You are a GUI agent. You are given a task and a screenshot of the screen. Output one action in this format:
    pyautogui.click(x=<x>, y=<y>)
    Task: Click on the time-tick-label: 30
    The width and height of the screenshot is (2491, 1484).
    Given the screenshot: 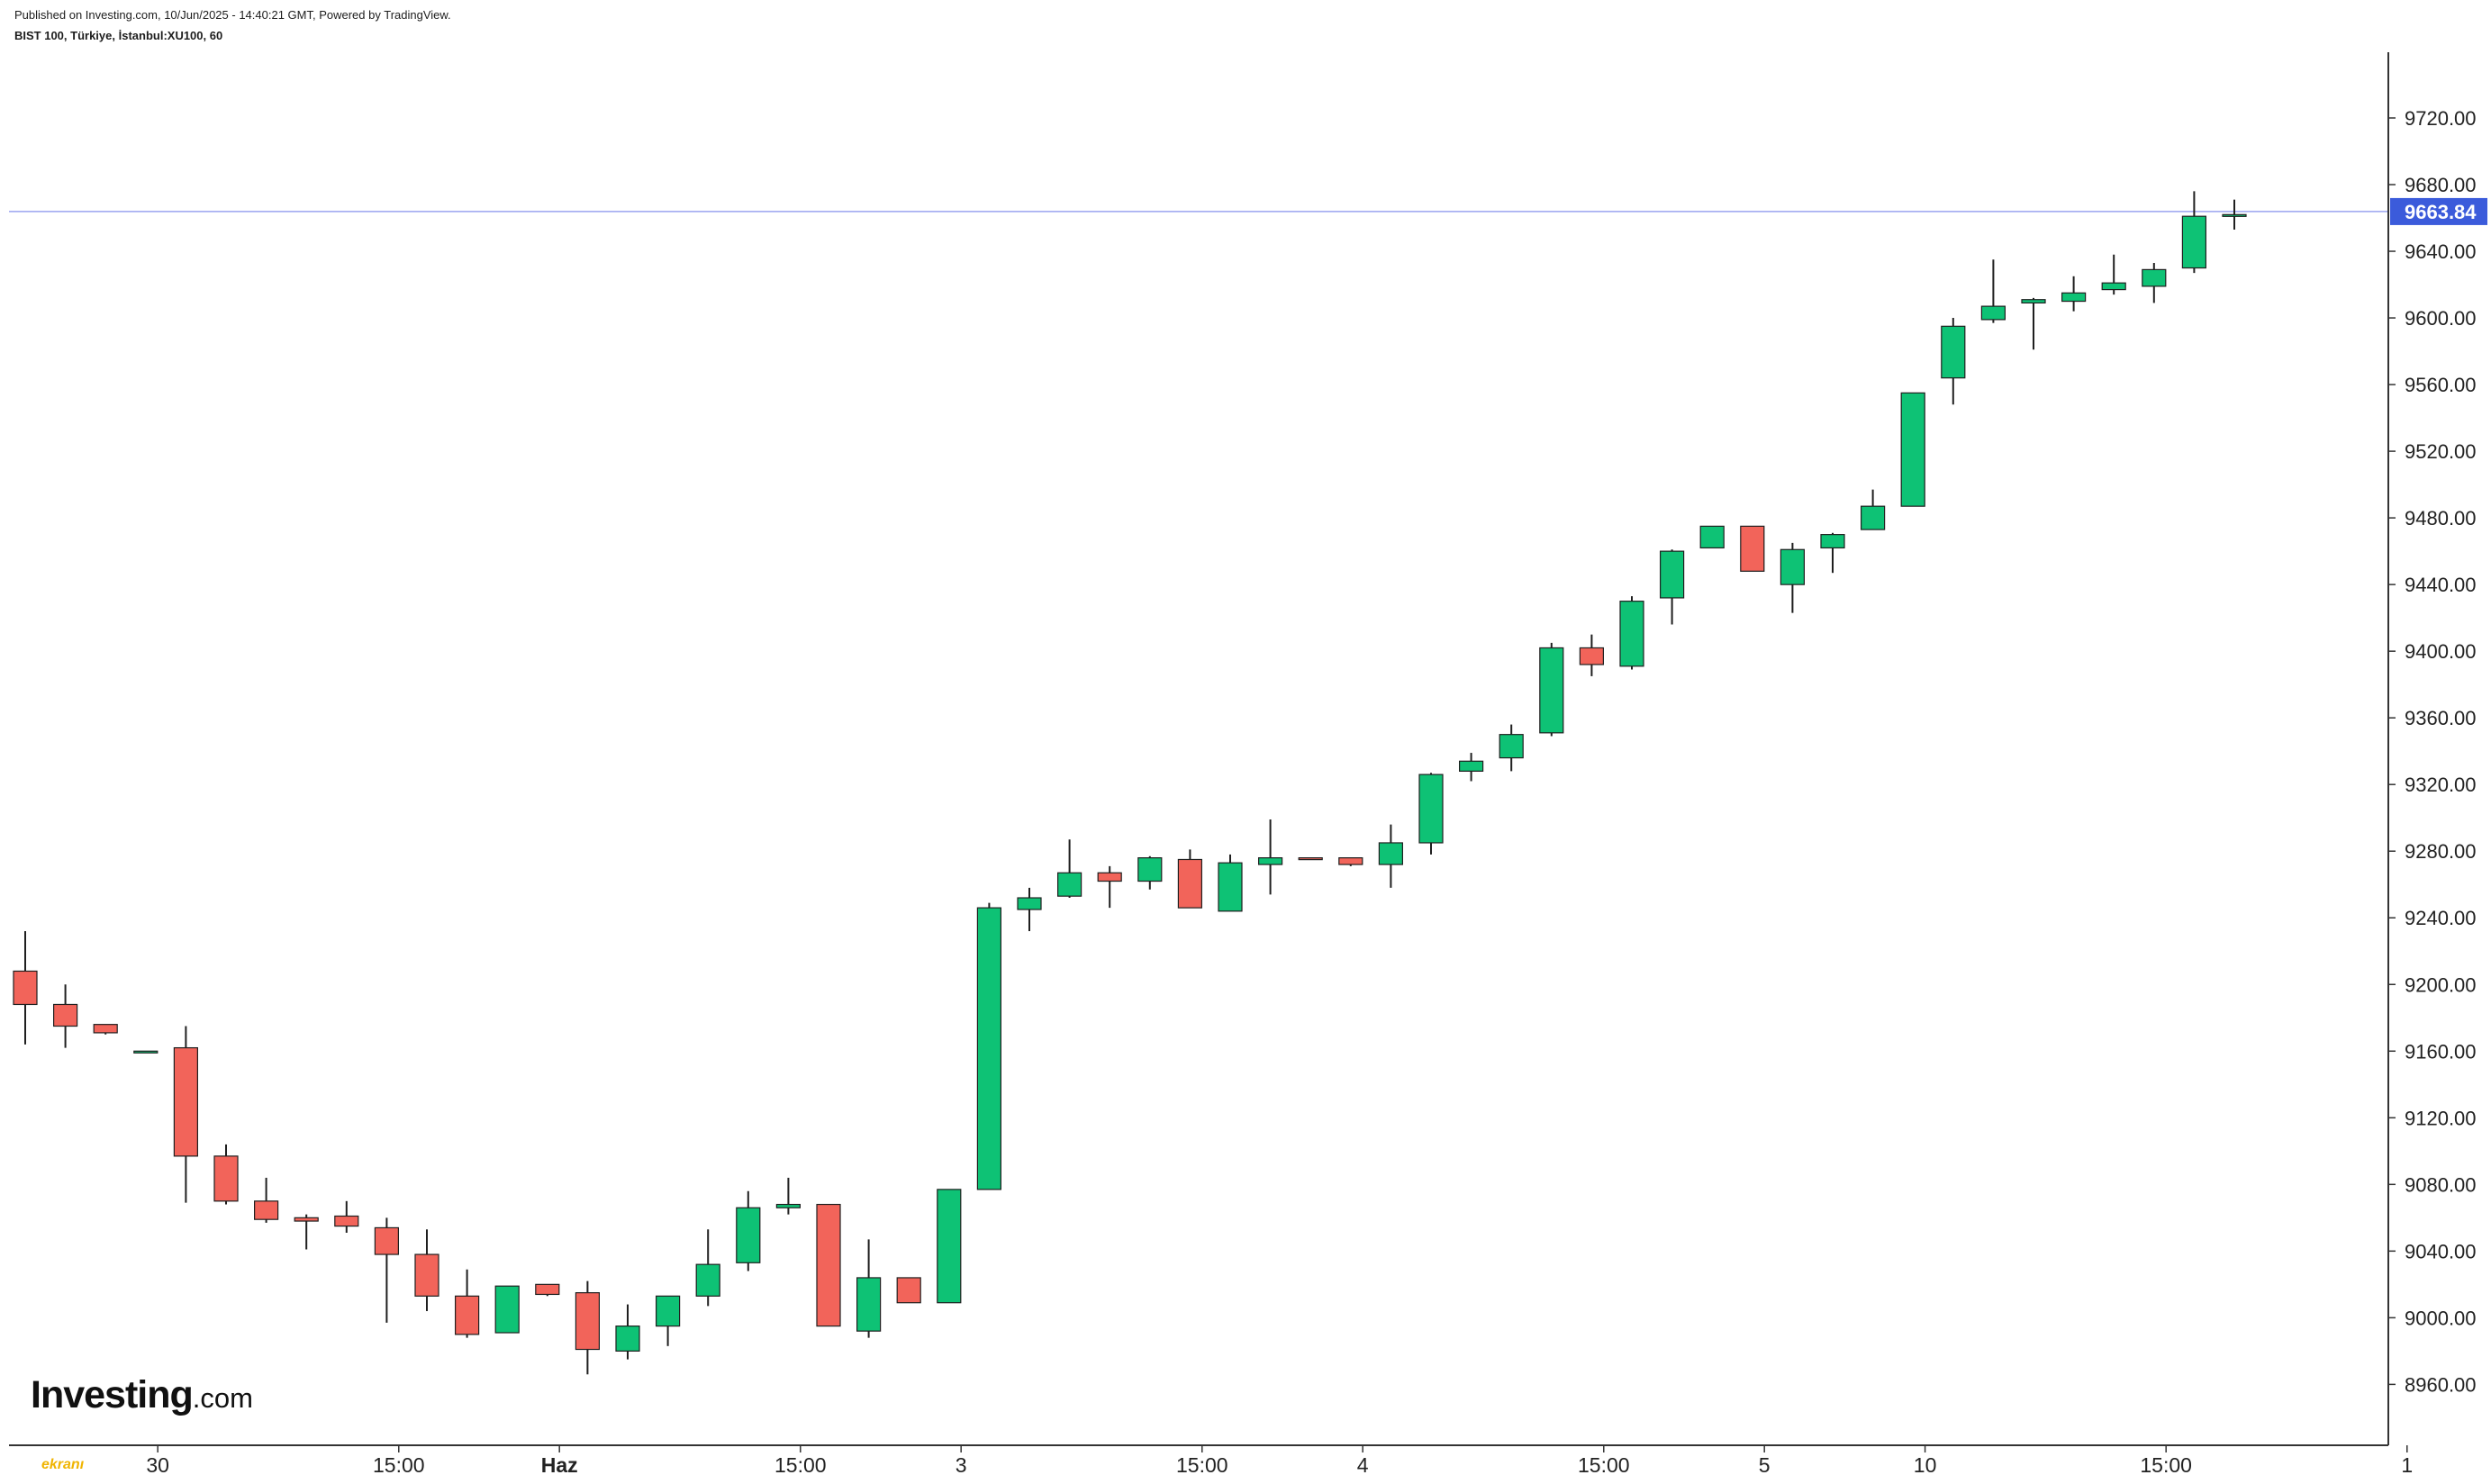 What is the action you would take?
    pyautogui.click(x=157, y=1465)
    